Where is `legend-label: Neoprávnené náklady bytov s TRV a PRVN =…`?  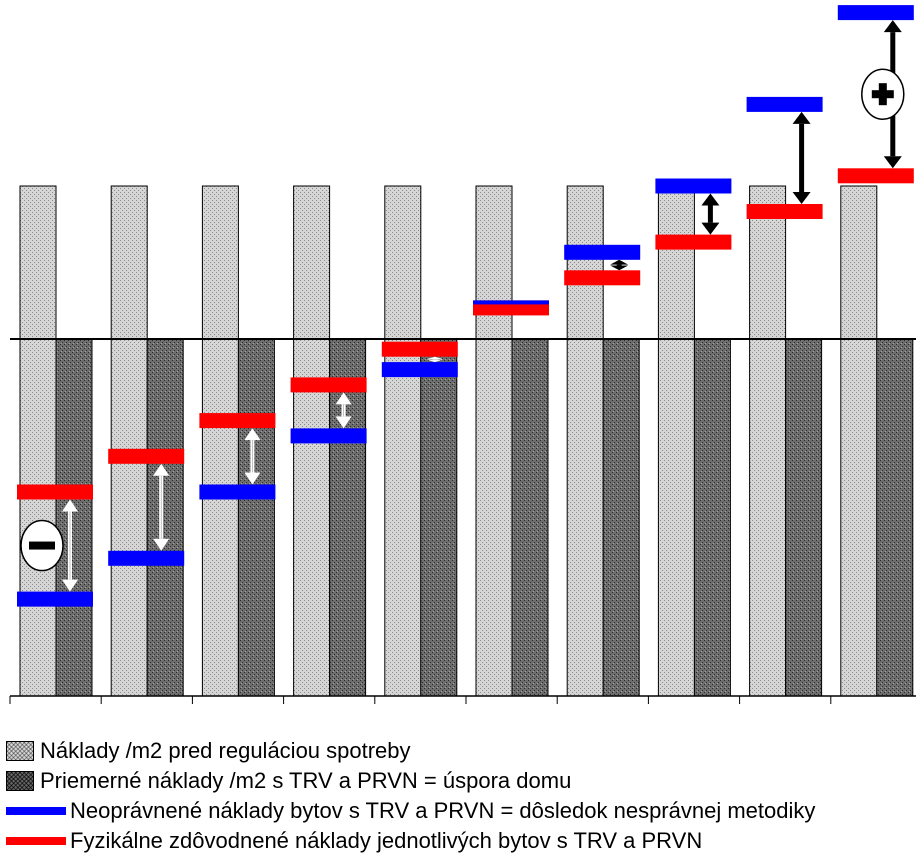 legend-label: Neoprávnené náklady bytov s TRV a PRVN =… is located at coordinates (443, 810).